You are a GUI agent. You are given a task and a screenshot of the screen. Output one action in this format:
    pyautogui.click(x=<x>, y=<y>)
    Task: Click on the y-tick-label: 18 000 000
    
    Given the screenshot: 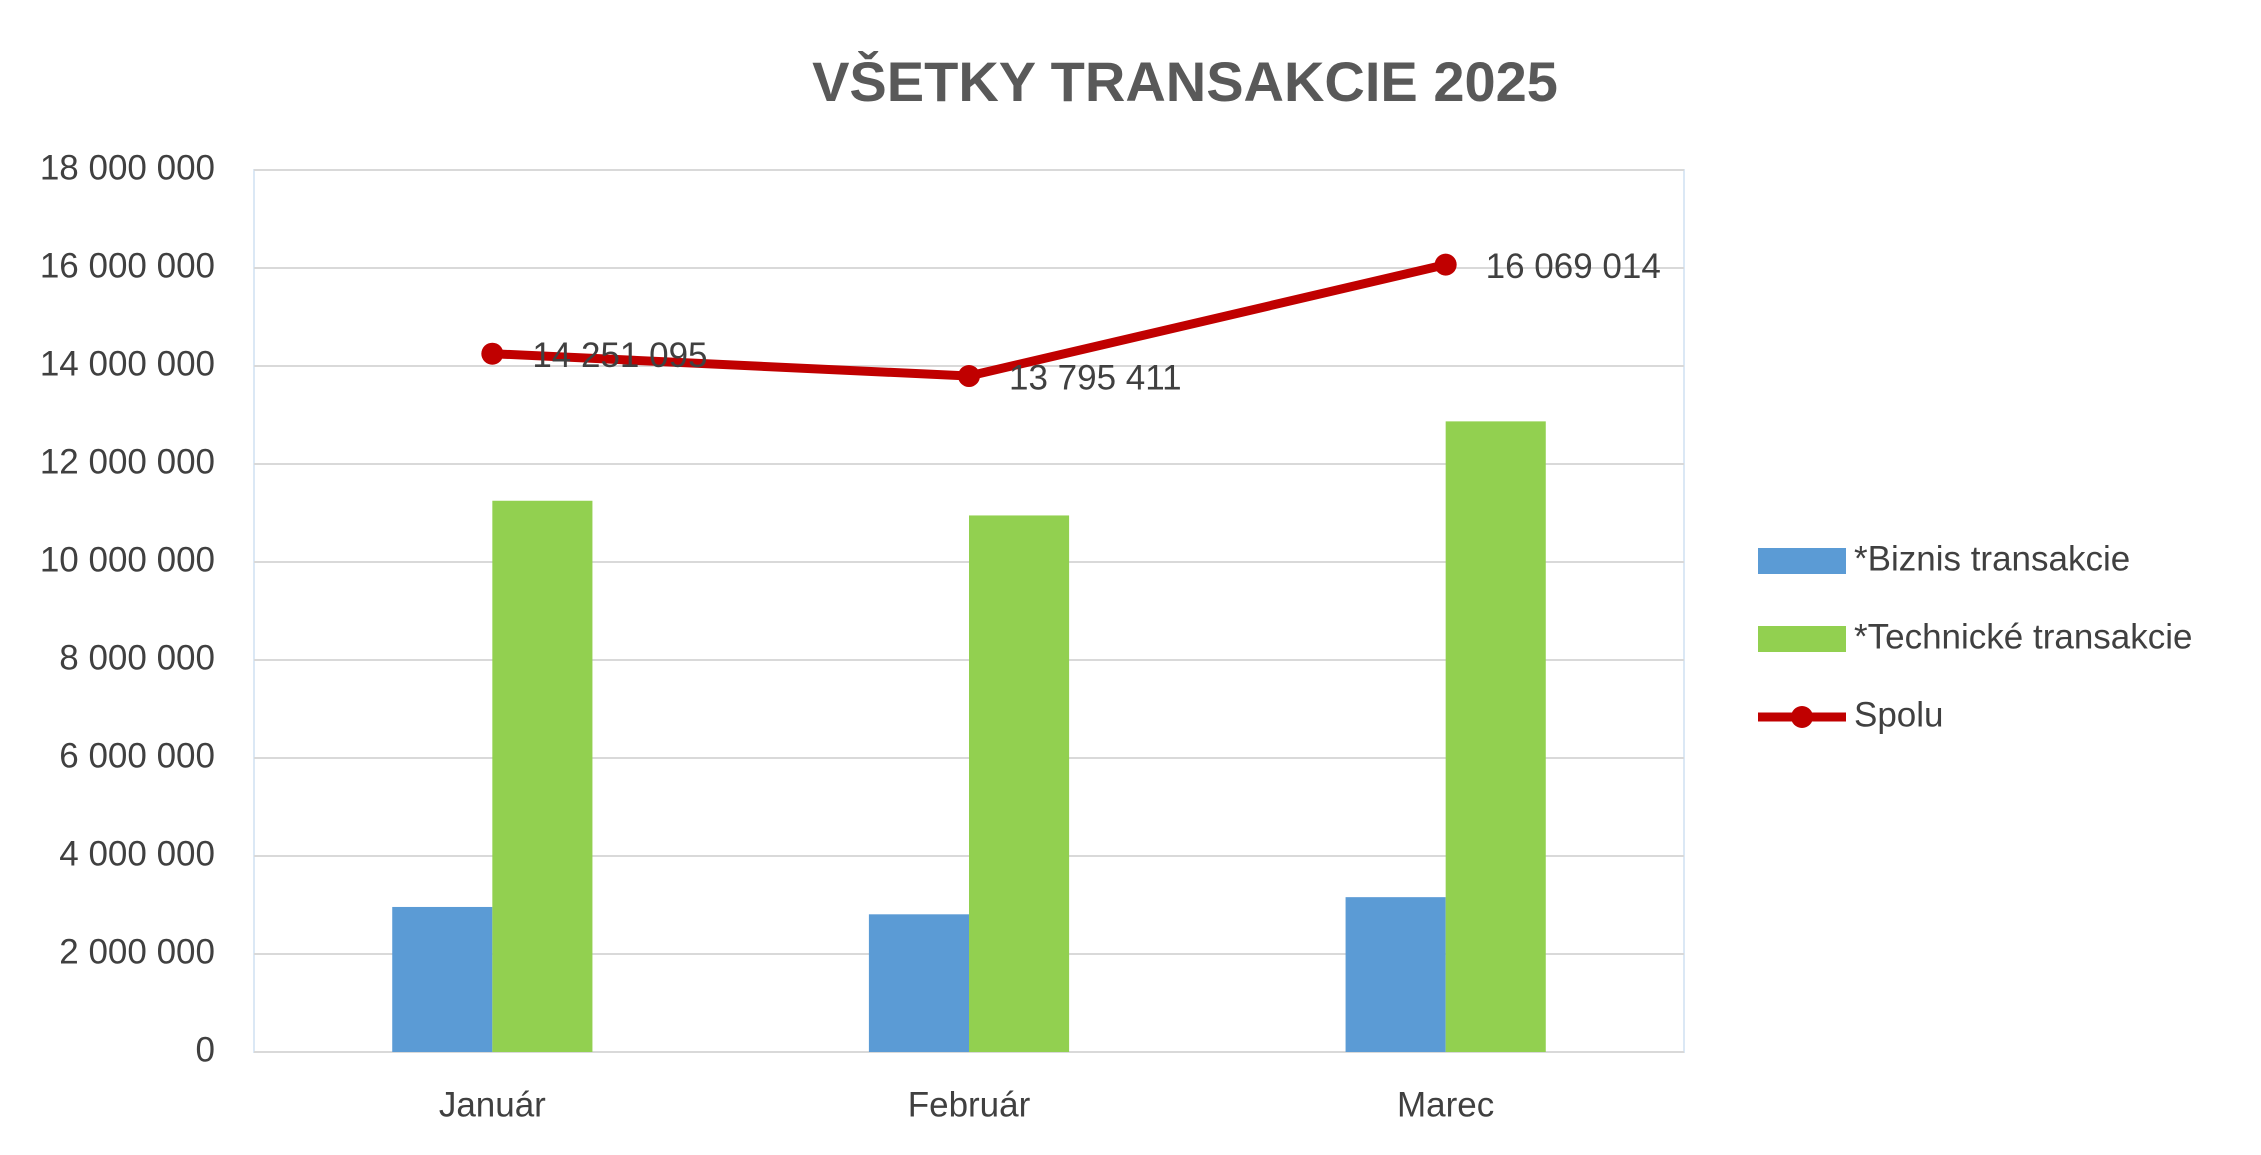 What is the action you would take?
    pyautogui.click(x=127, y=167)
    